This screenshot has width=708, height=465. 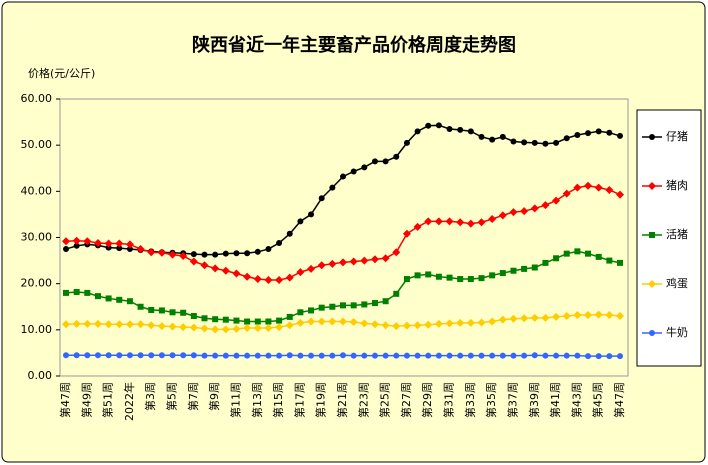 I want to click on x-tick-label: 第13周, so click(x=257, y=400).